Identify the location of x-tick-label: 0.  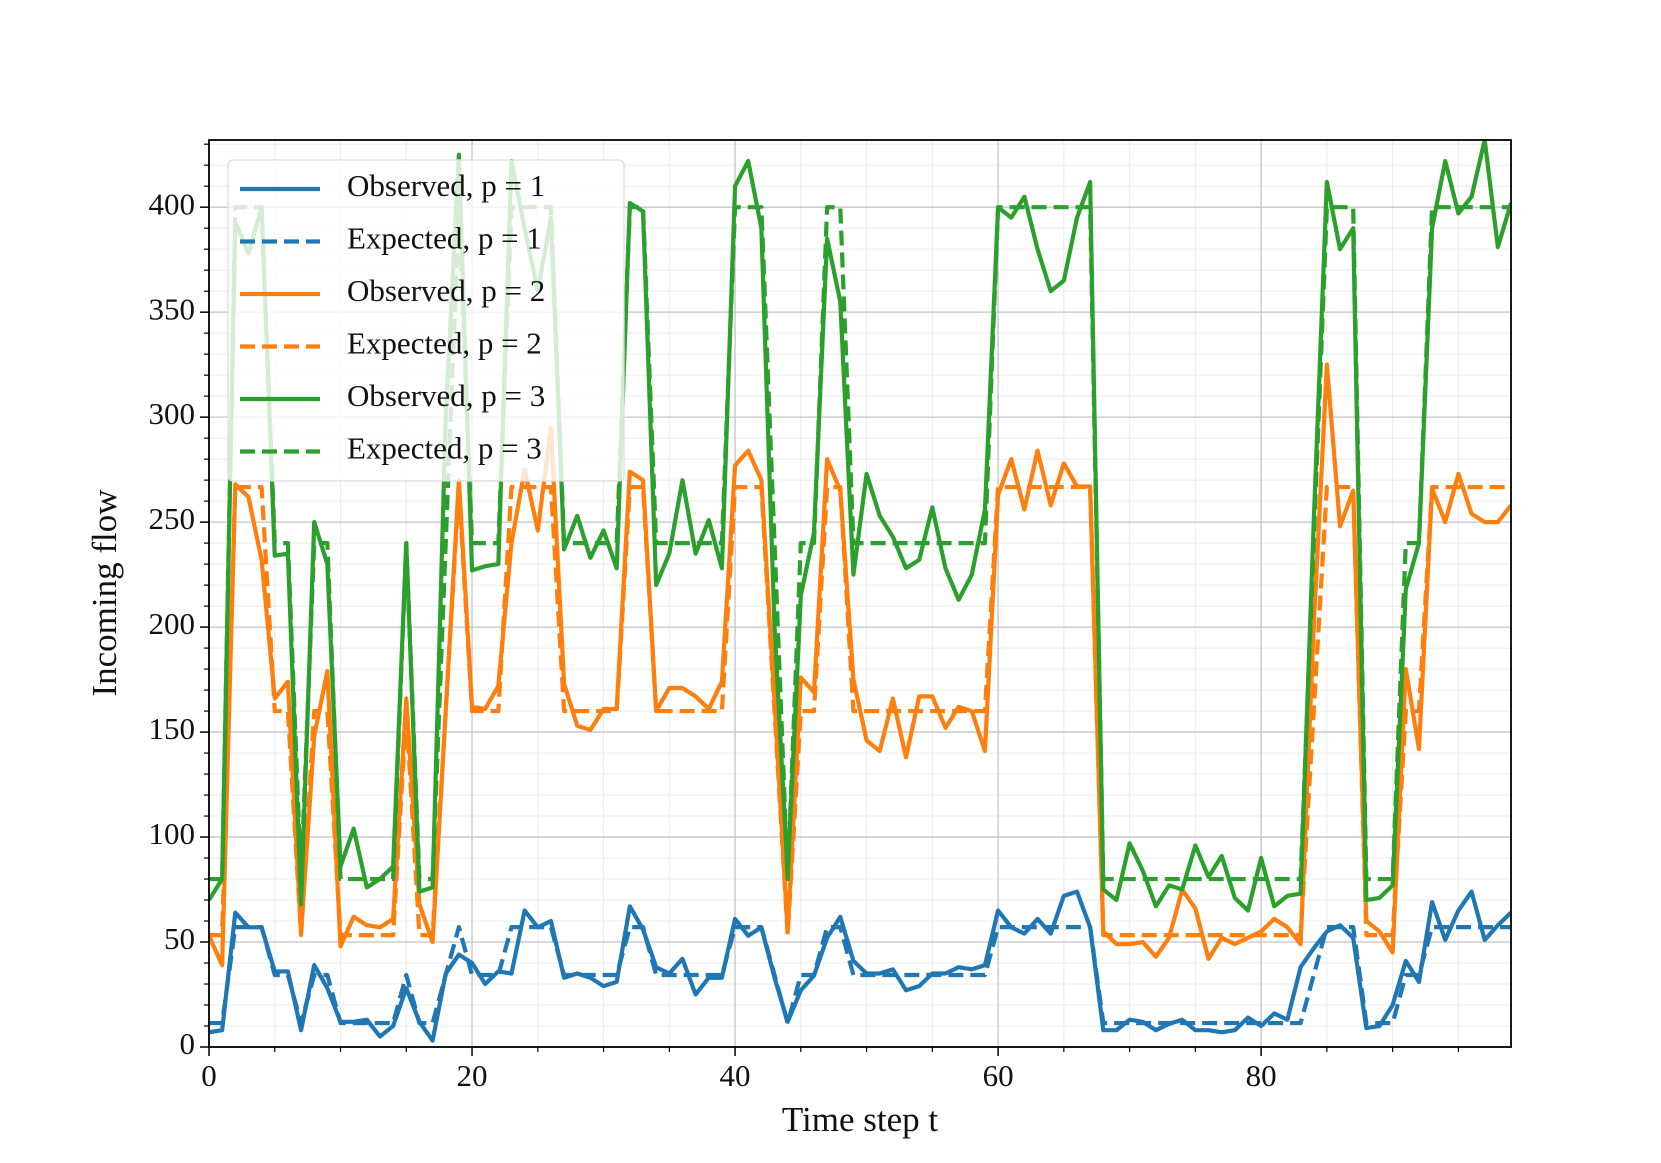
(209, 1075).